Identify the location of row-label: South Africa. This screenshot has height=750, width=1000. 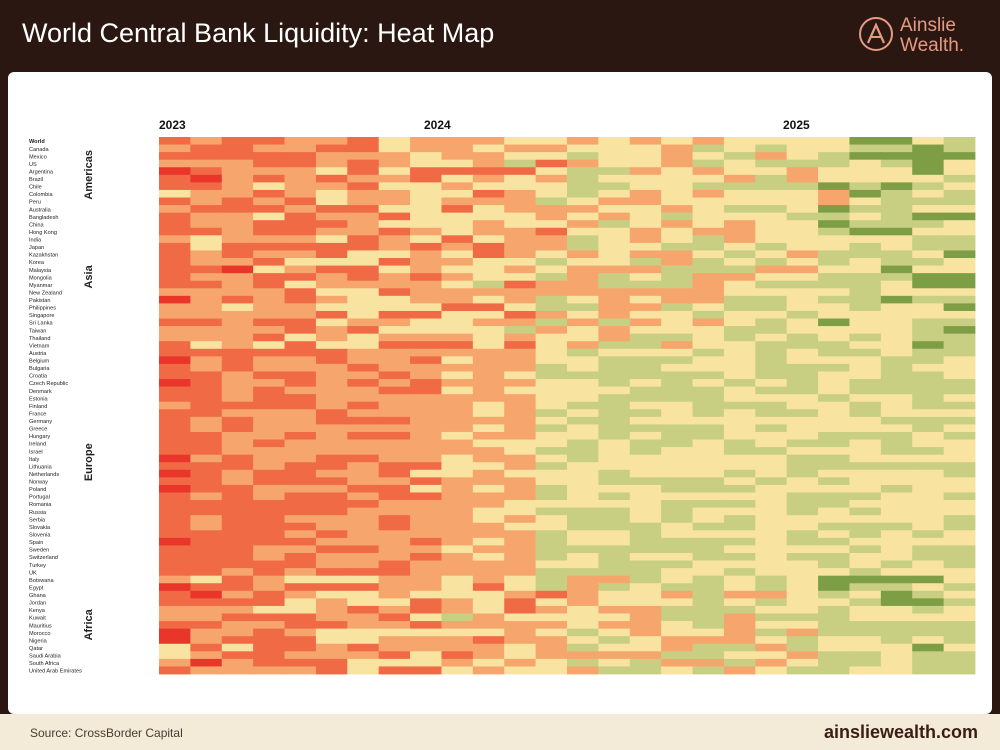
(44, 664).